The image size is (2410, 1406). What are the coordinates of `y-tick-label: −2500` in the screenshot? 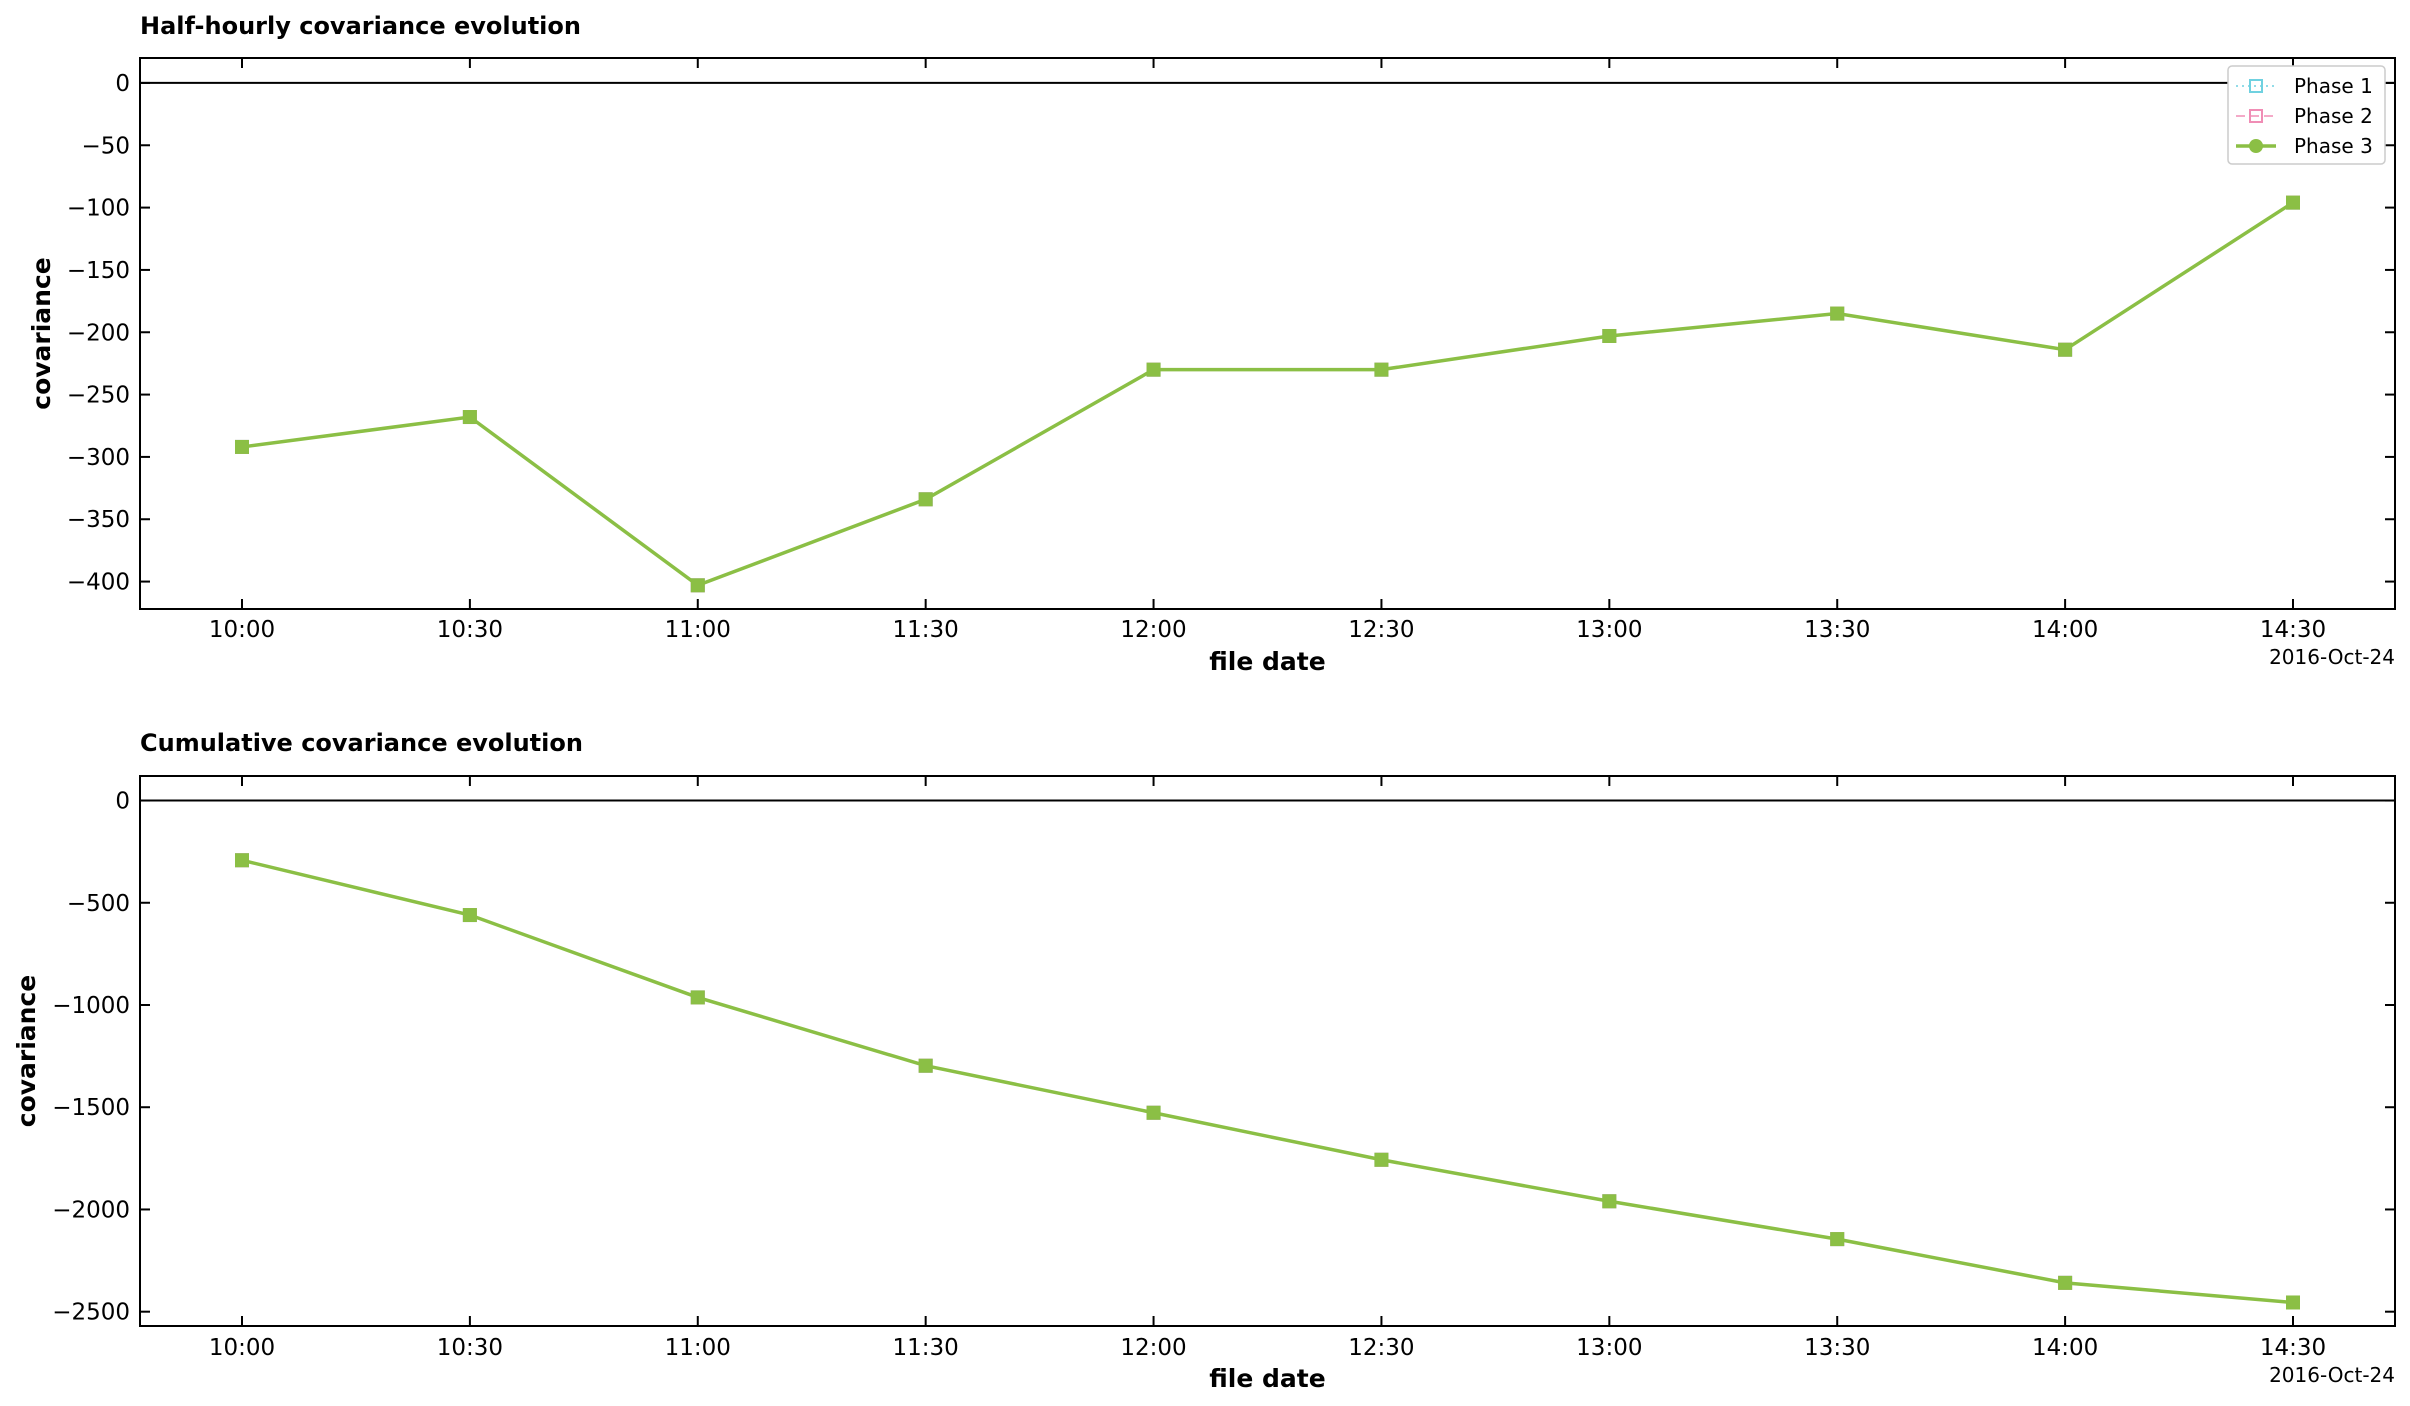 It's located at (91, 1313).